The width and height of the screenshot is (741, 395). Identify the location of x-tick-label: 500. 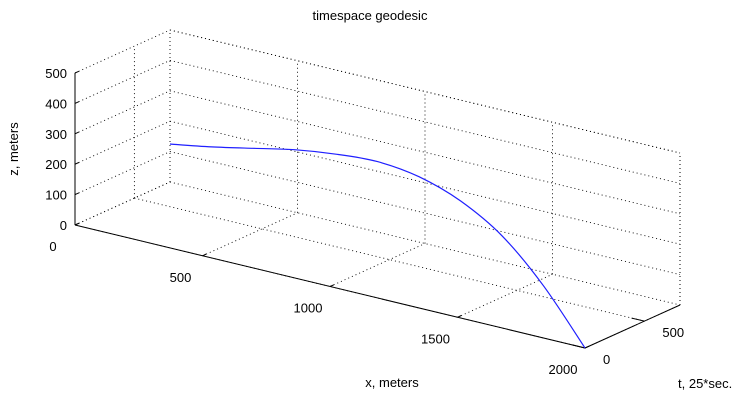
(181, 277).